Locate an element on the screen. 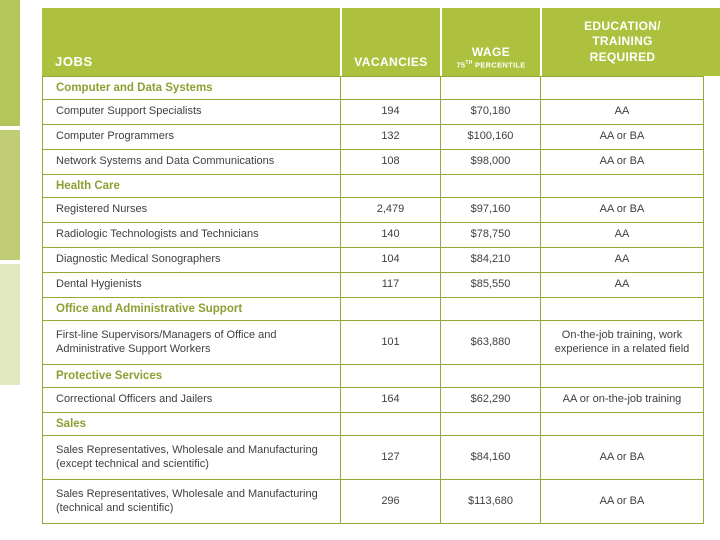 The width and height of the screenshot is (720, 540). wage-percentile-label: 75TH PERCENTILE is located at coordinates (490, 65).